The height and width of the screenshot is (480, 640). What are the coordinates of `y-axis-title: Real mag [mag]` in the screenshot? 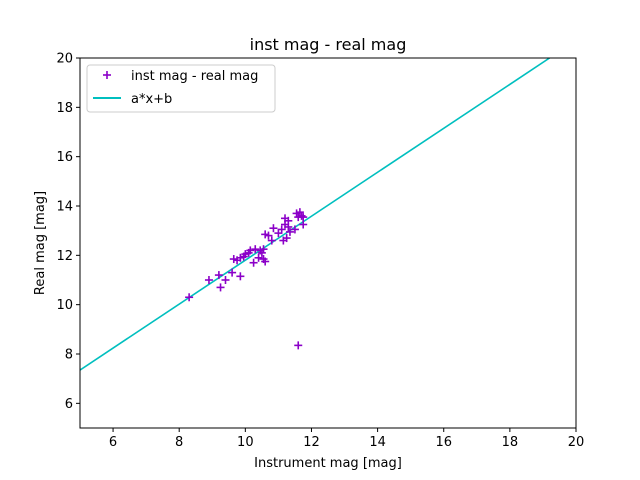 It's located at (40, 243).